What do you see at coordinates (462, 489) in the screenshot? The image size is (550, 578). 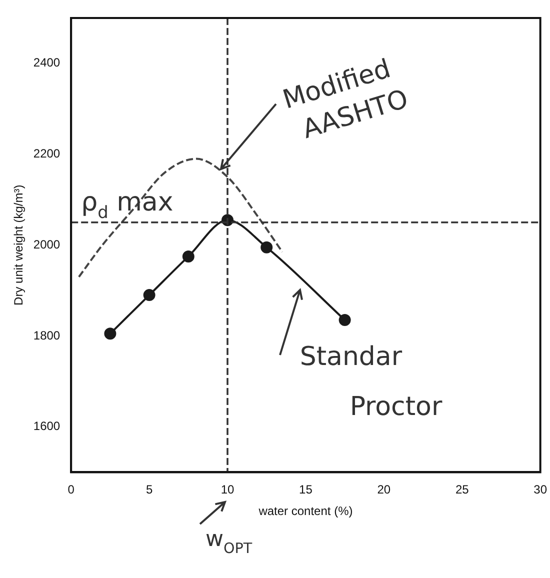 I see `x-tick-label: 25` at bounding box center [462, 489].